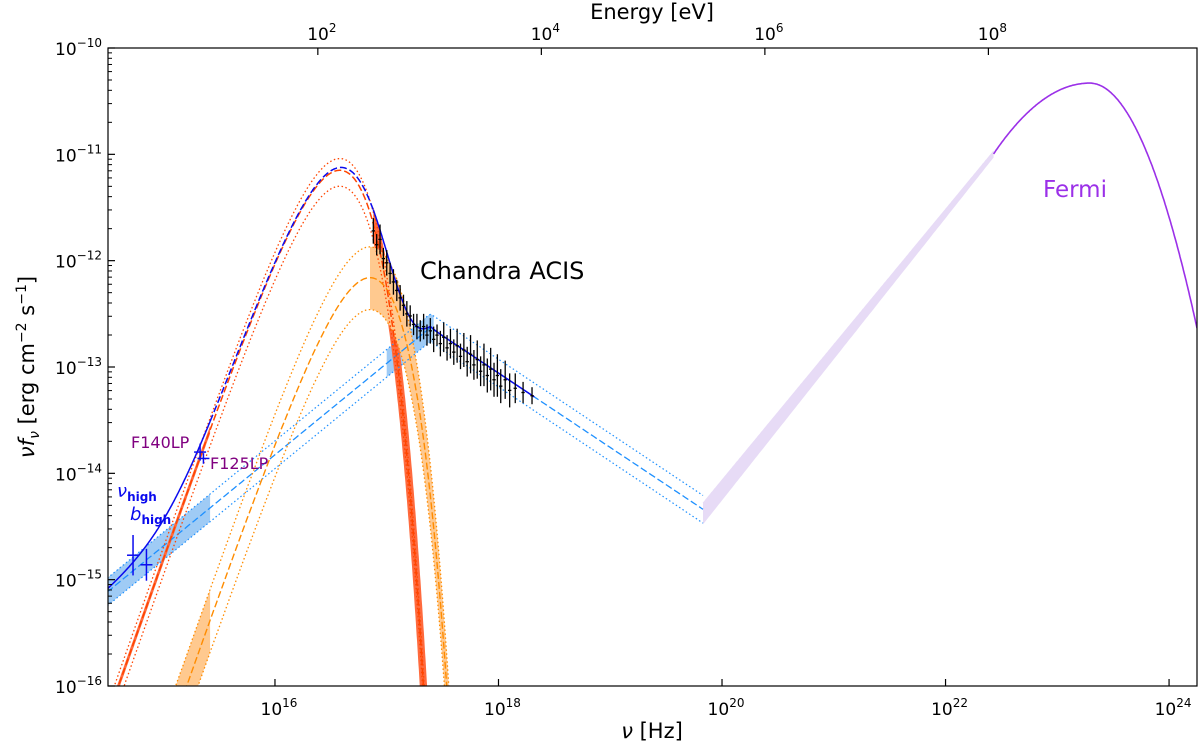  What do you see at coordinates (1094, 205) in the screenshot?
I see `fermi-curve` at bounding box center [1094, 205].